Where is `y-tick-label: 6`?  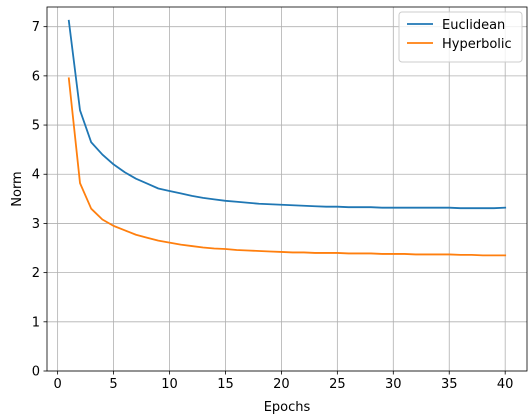
y-tick-label: 6 is located at coordinates (36, 76).